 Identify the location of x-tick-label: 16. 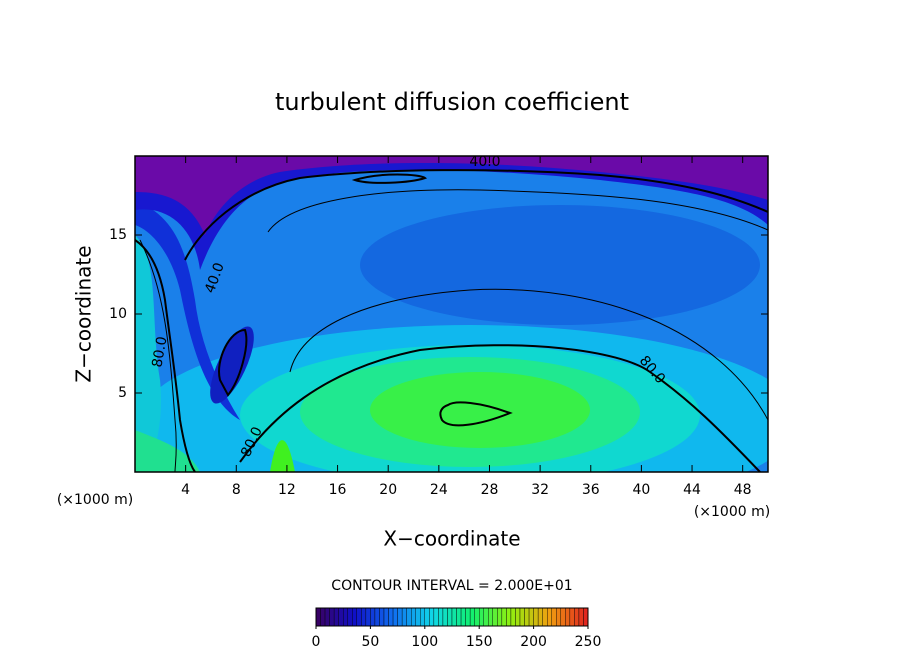
(338, 490).